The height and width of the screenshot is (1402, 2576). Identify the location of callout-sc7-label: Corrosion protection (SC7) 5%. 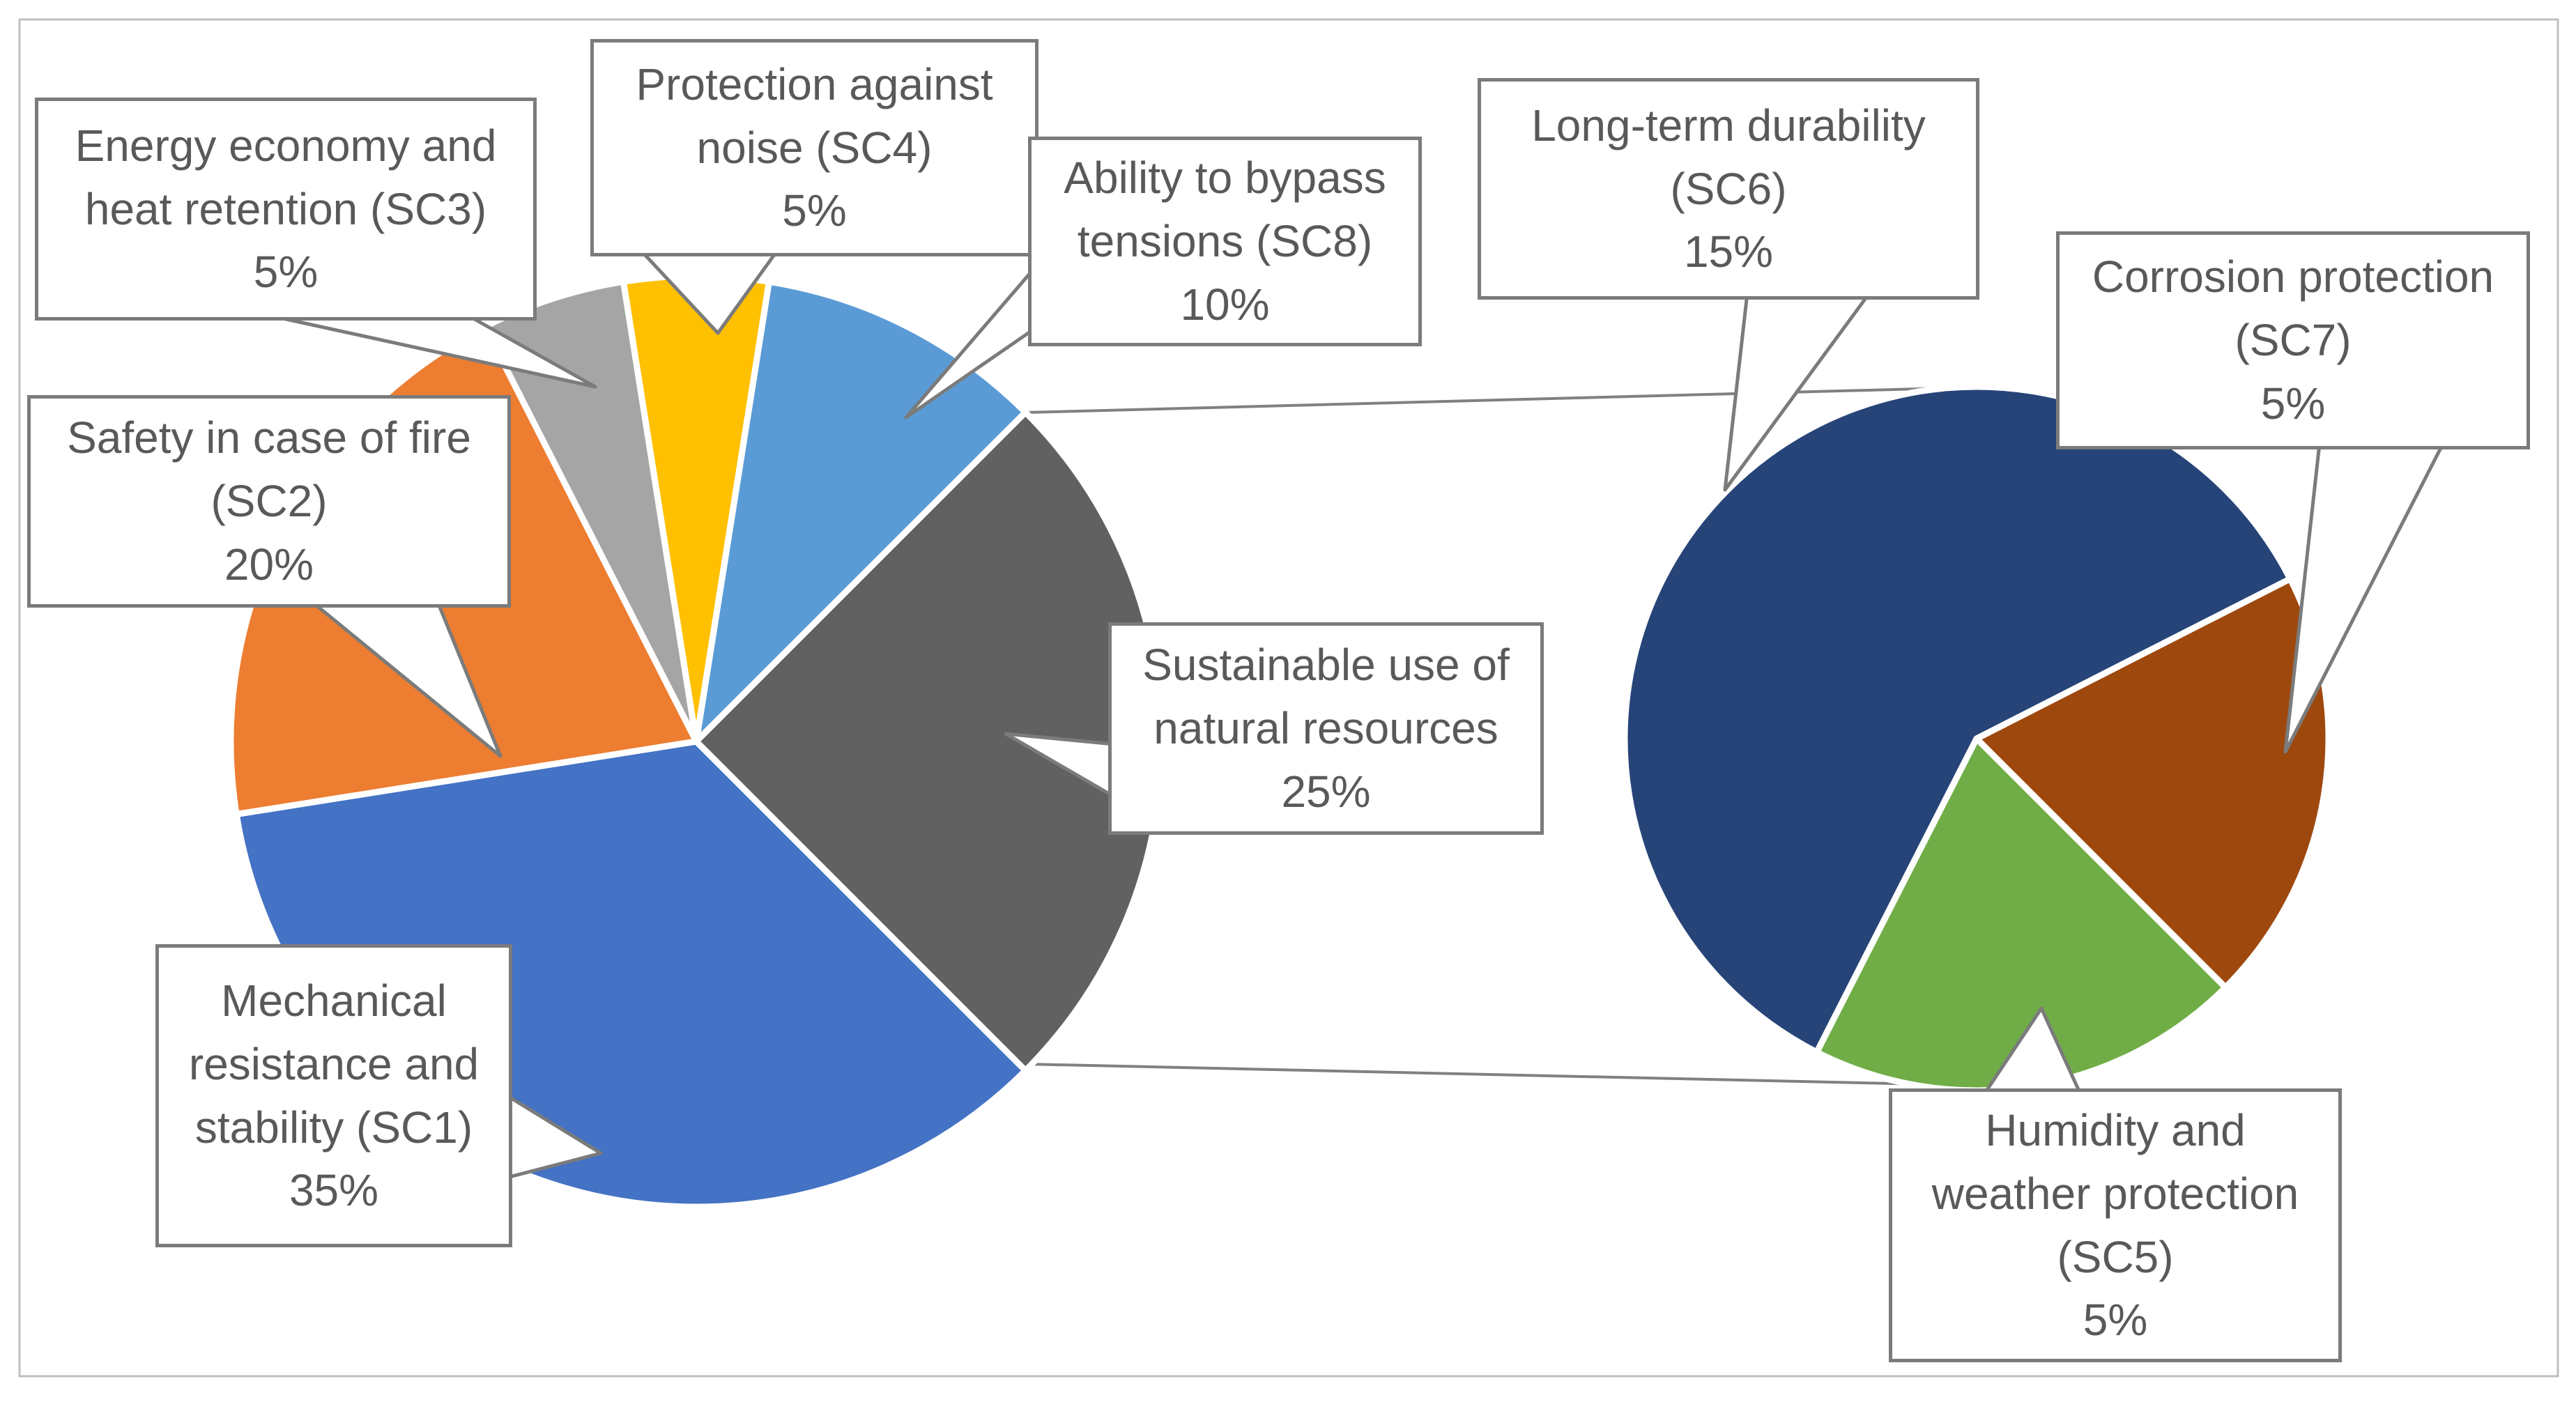
(2293, 340).